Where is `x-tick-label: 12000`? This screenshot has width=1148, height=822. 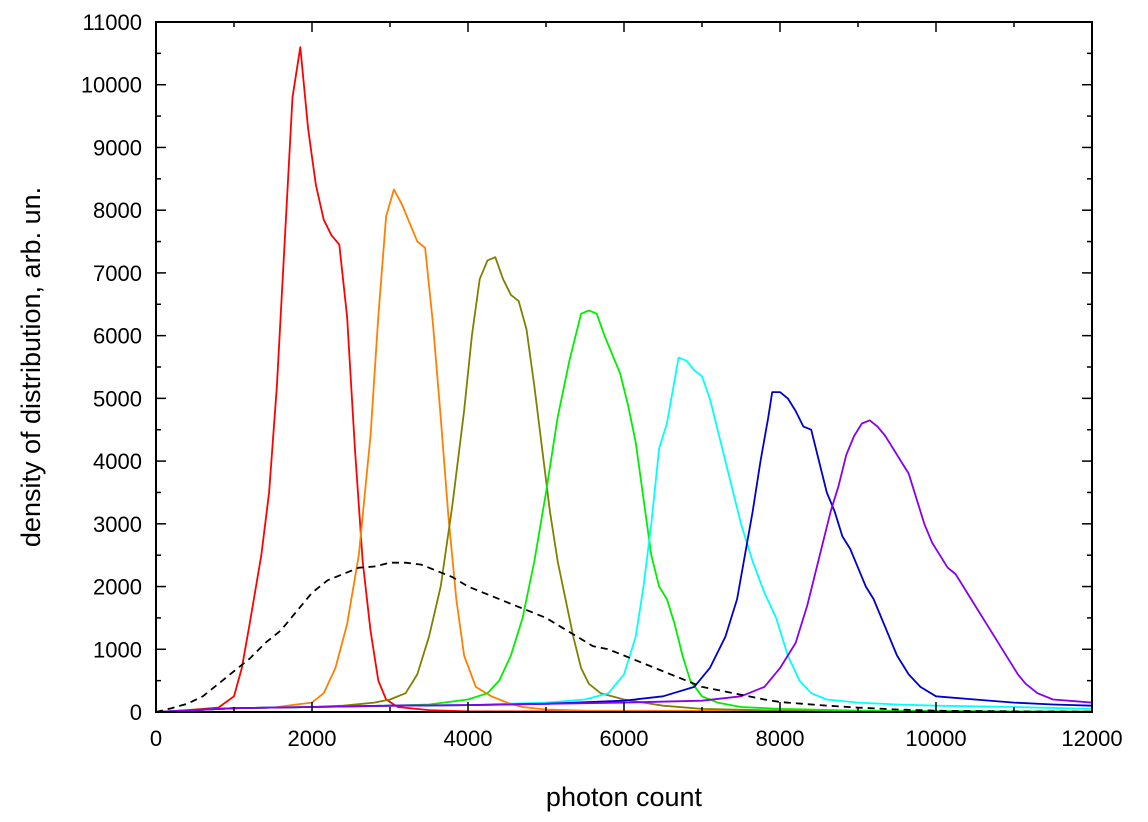 x-tick-label: 12000 is located at coordinates (1091, 738).